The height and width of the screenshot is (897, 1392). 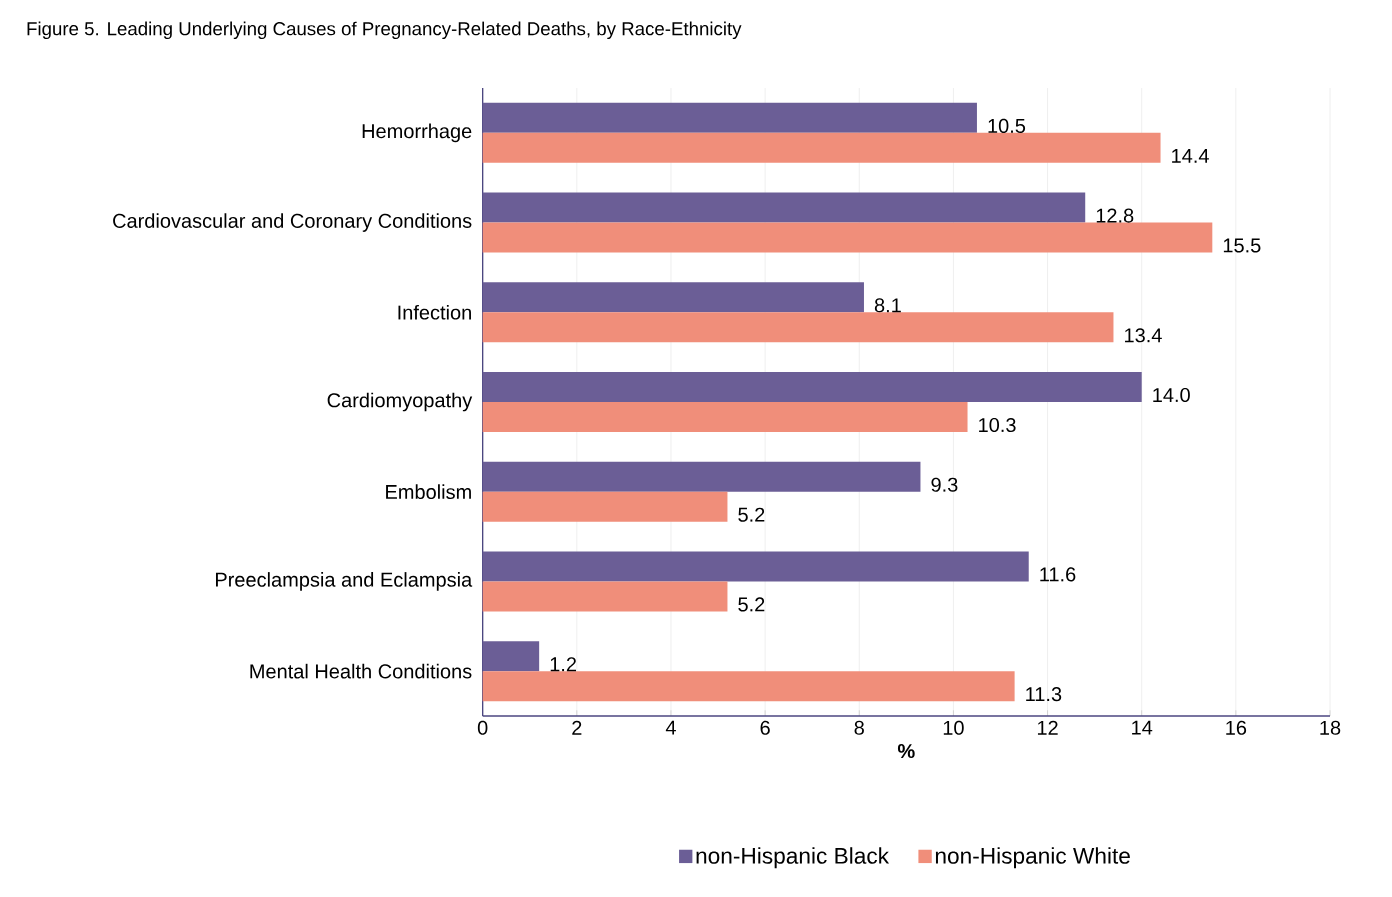 I want to click on data-label: 14.4, so click(x=1190, y=155).